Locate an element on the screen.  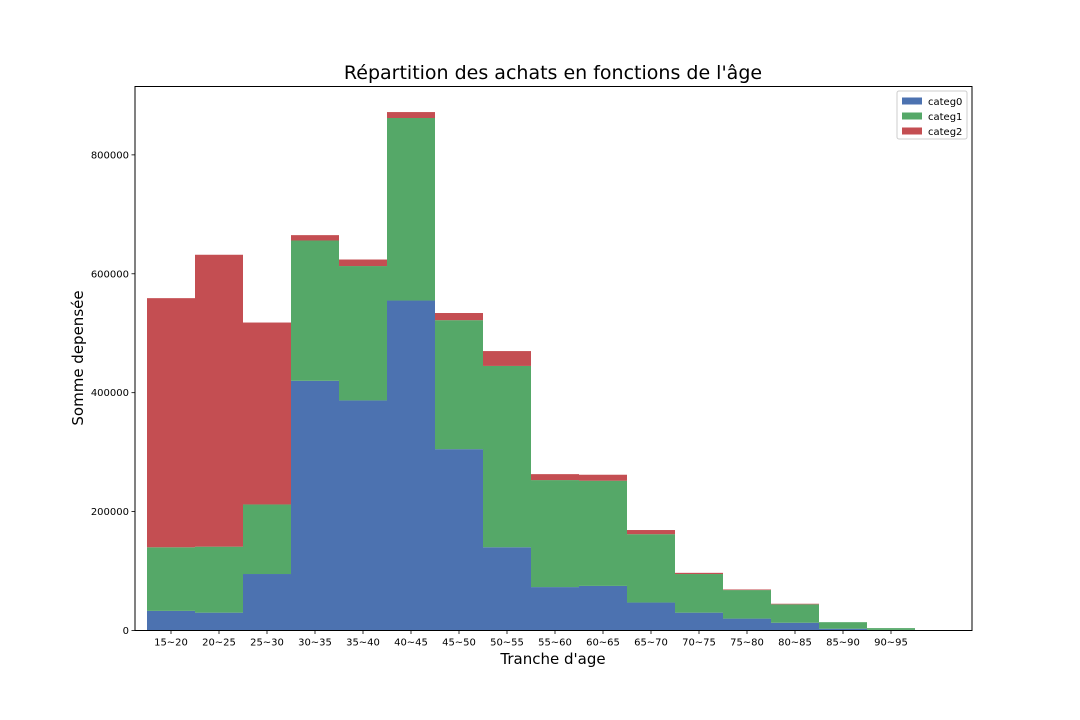
bar-categ2-65~70 is located at coordinates (651, 532).